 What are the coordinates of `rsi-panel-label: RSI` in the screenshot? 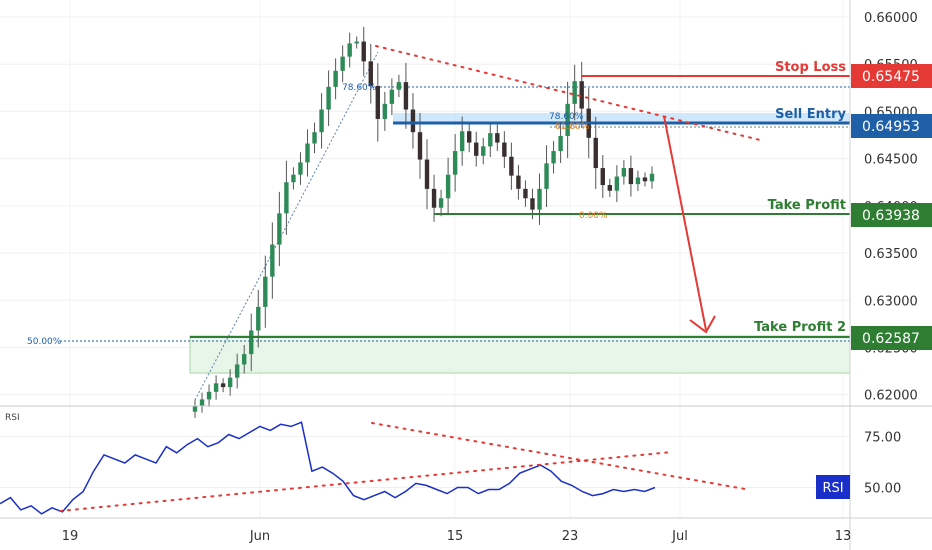 It's located at (12, 418).